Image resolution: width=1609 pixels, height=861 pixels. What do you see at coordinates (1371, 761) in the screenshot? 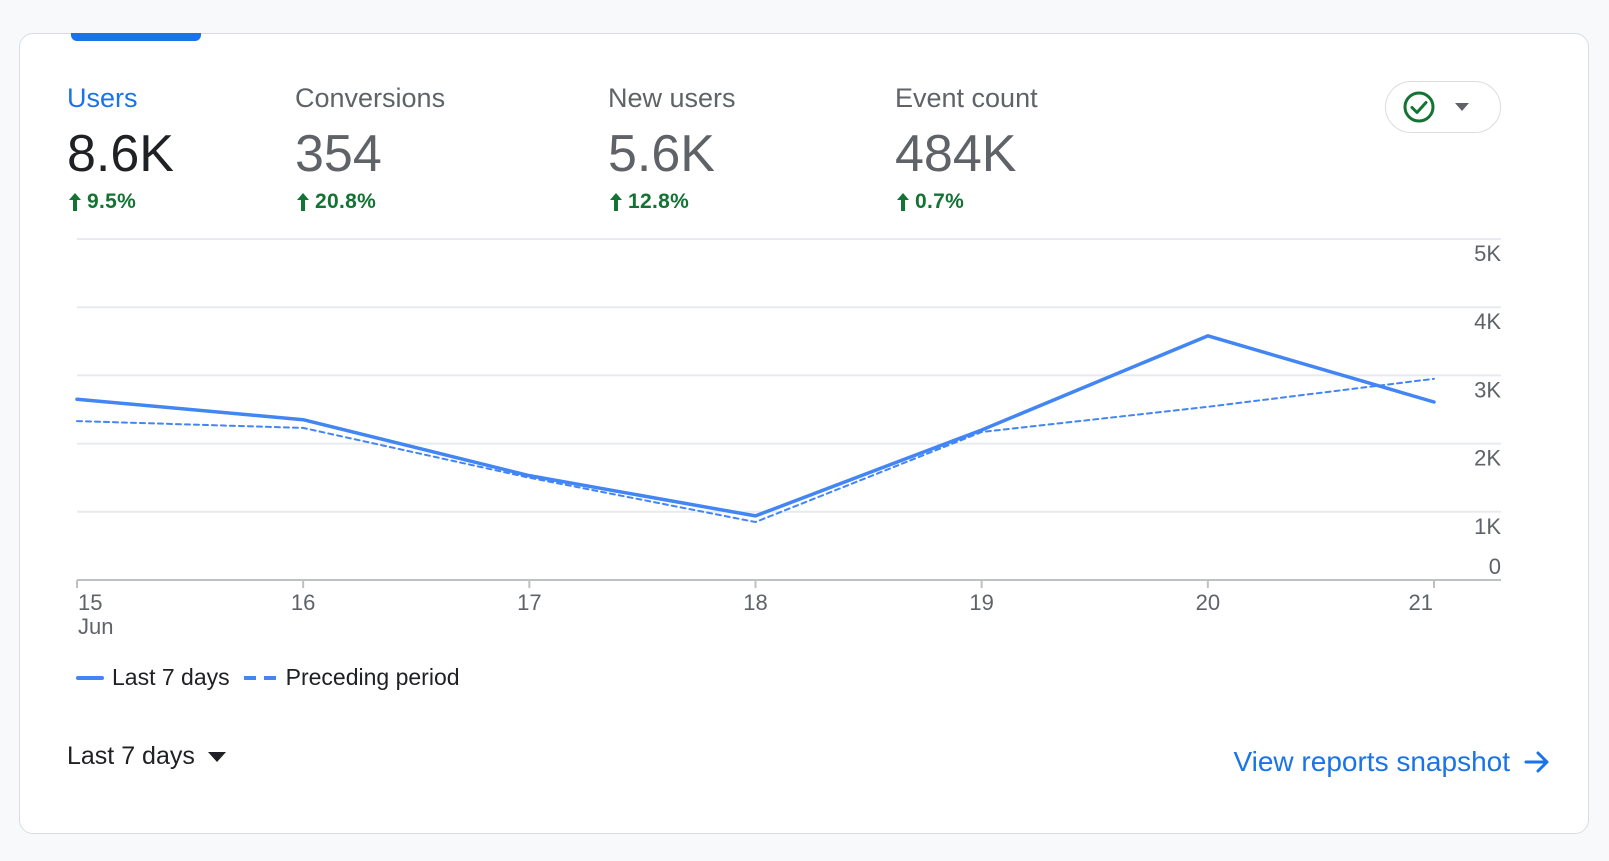
I see `snapshot-link-label: View reports snapshot` at bounding box center [1371, 761].